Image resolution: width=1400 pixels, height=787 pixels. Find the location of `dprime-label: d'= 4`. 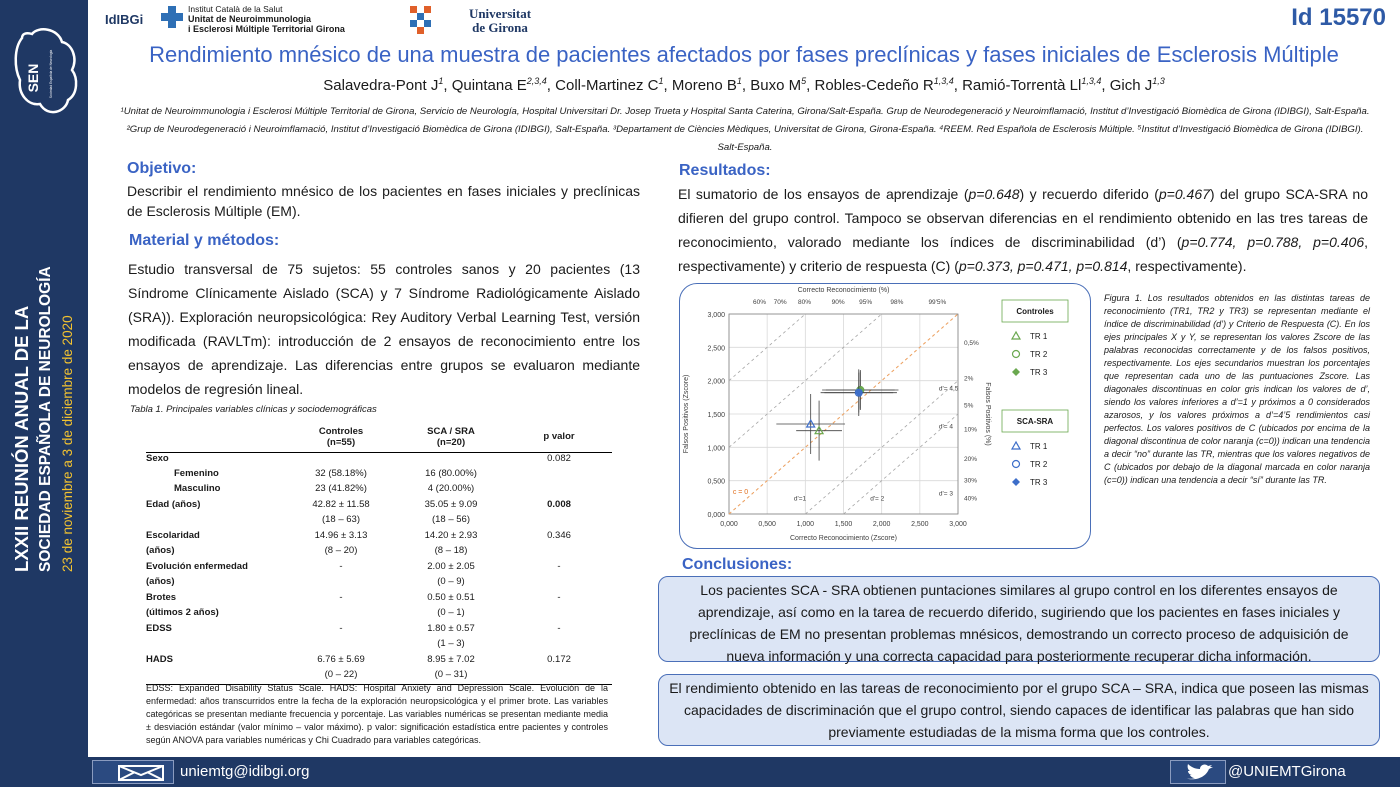

dprime-label: d'= 4 is located at coordinates (946, 427).